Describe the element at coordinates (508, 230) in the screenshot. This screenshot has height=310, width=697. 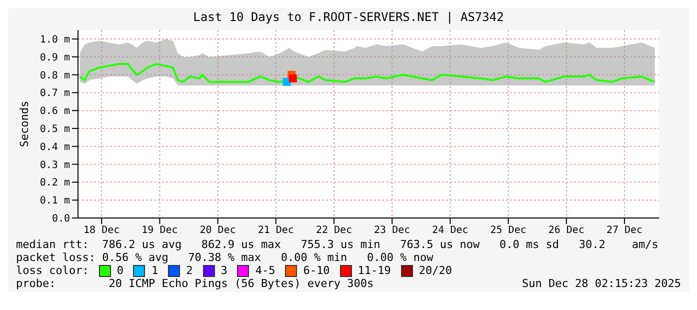
I see `x-tick-label: 25 Dec` at that location.